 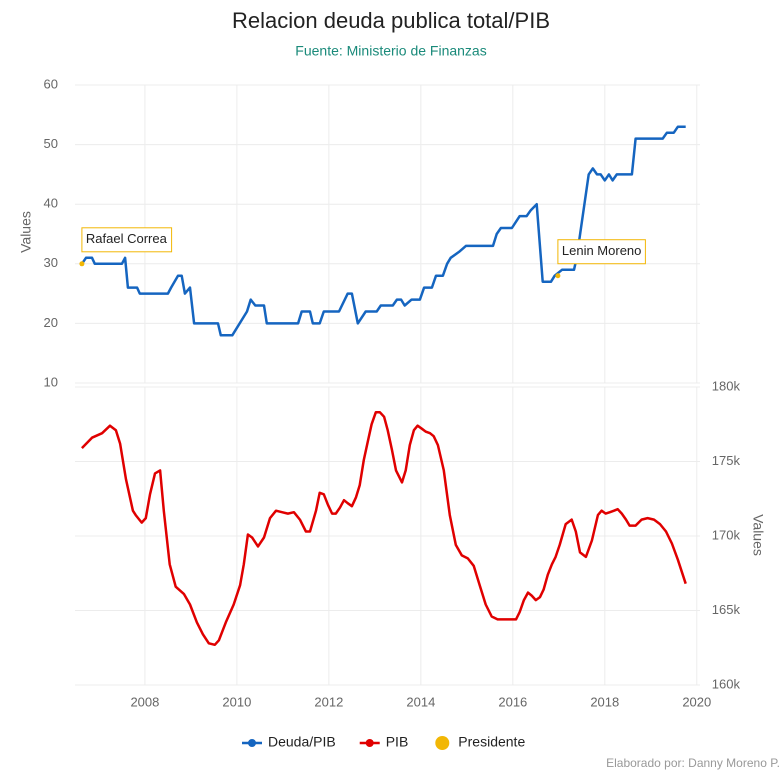 What do you see at coordinates (51, 262) in the screenshot?
I see `y-tick-label: 30` at bounding box center [51, 262].